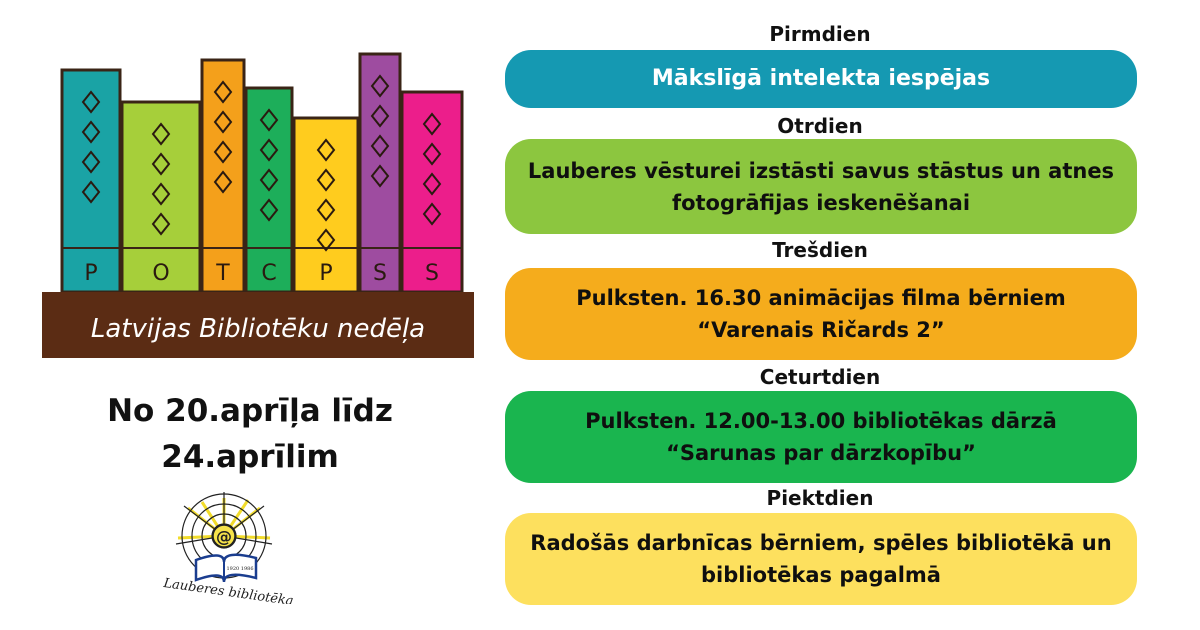 This screenshot has width=1200, height=630. Describe the element at coordinates (228, 590) in the screenshot. I see `library-logo-caption: Lauberes bibliotēka` at that location.